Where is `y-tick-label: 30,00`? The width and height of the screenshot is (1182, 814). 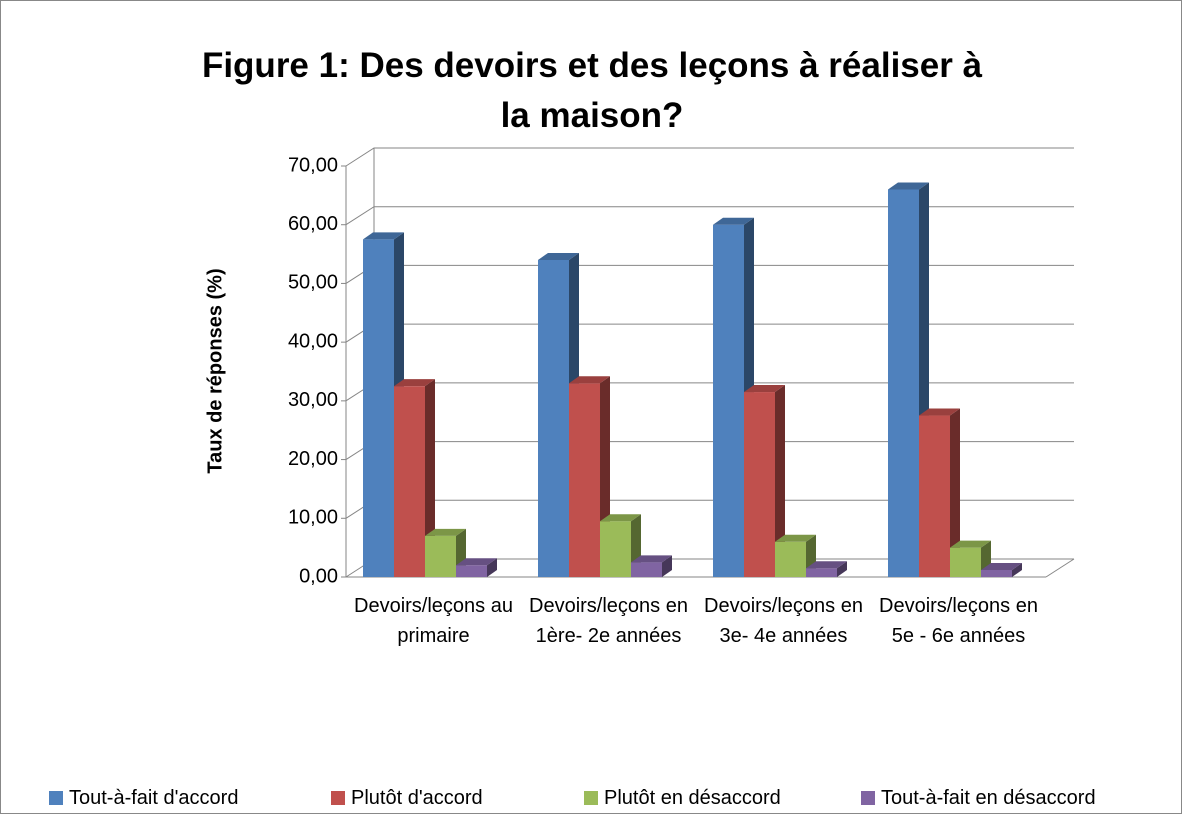
y-tick-label: 30,00 is located at coordinates (313, 400).